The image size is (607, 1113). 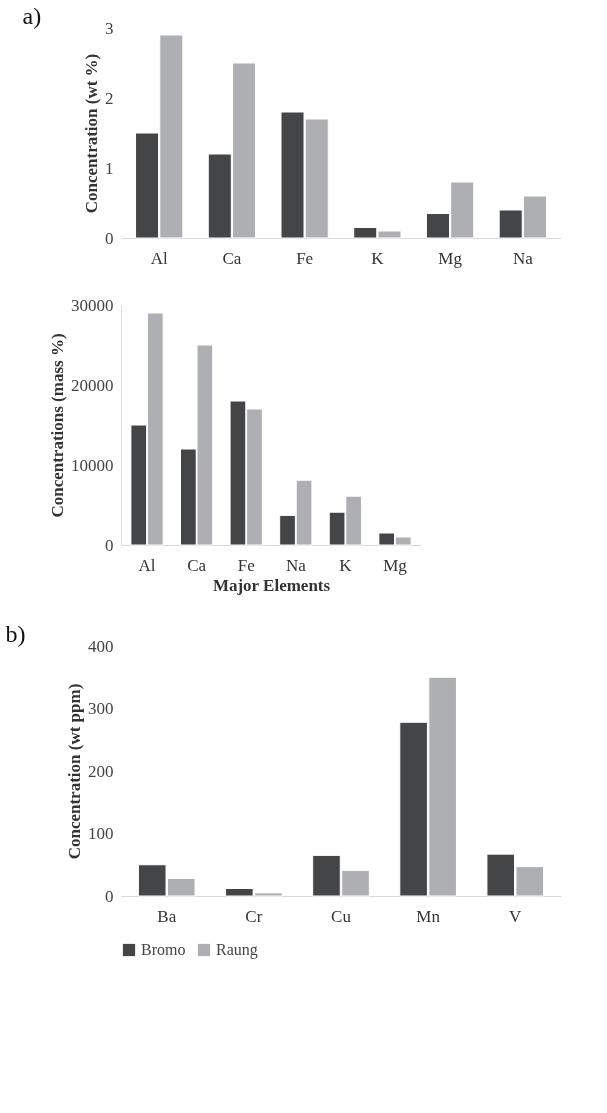 What do you see at coordinates (91, 133) in the screenshot?
I see `y-axis-title: Concentration (wt %)` at bounding box center [91, 133].